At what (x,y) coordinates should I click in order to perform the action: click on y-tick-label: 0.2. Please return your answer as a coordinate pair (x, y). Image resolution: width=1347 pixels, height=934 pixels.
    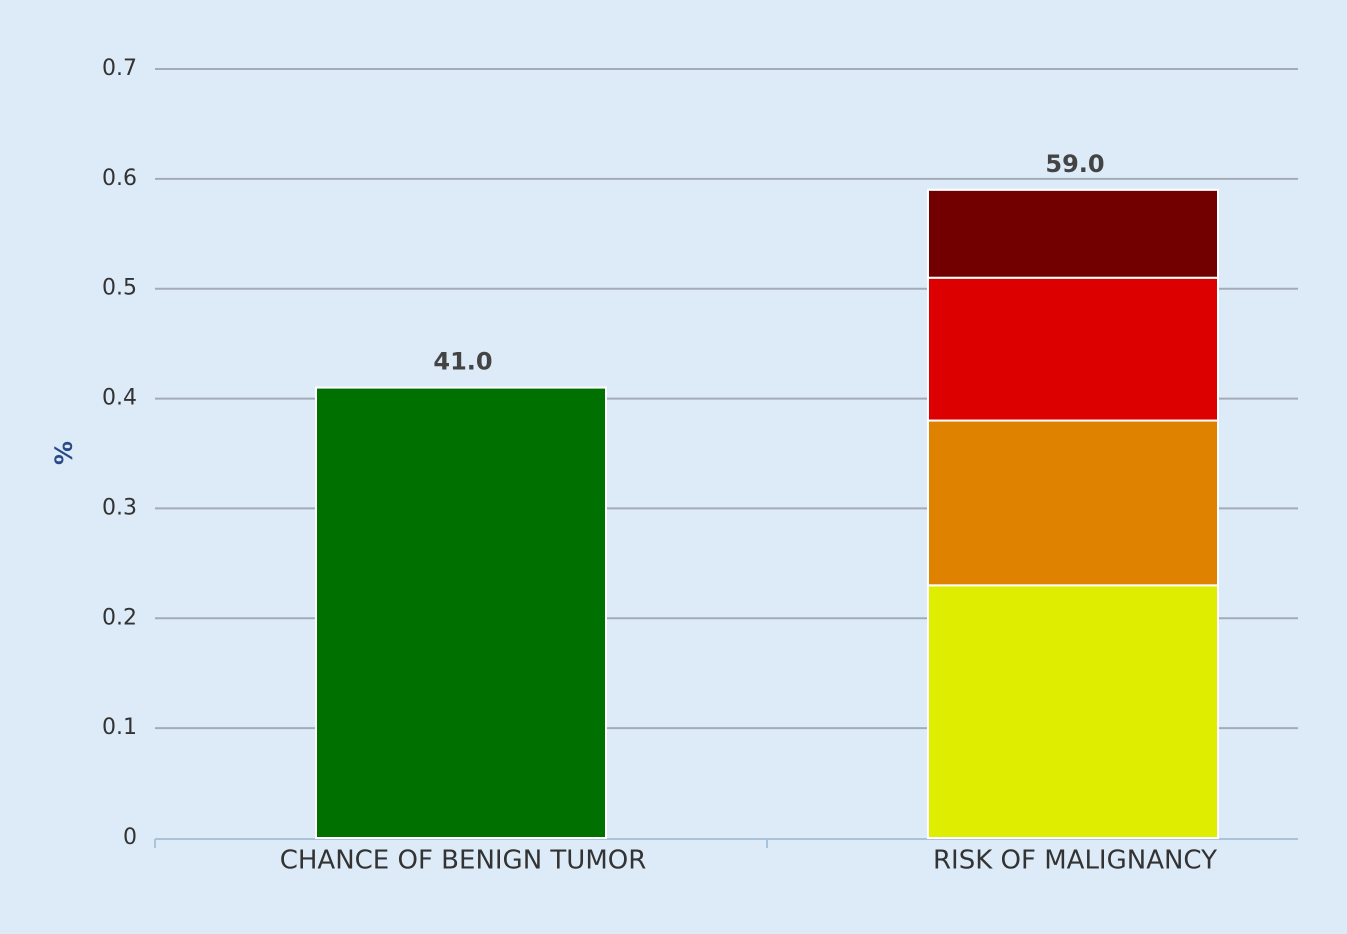
    Looking at the image, I should click on (119, 617).